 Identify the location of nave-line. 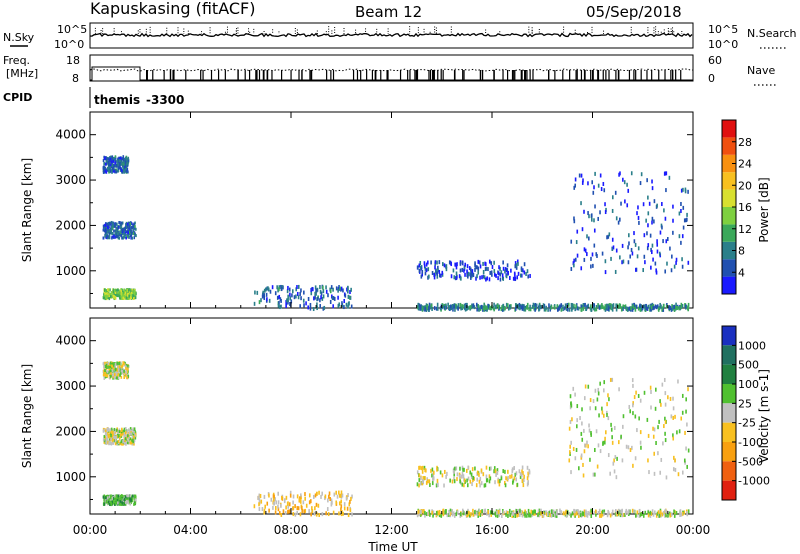
(391, 70).